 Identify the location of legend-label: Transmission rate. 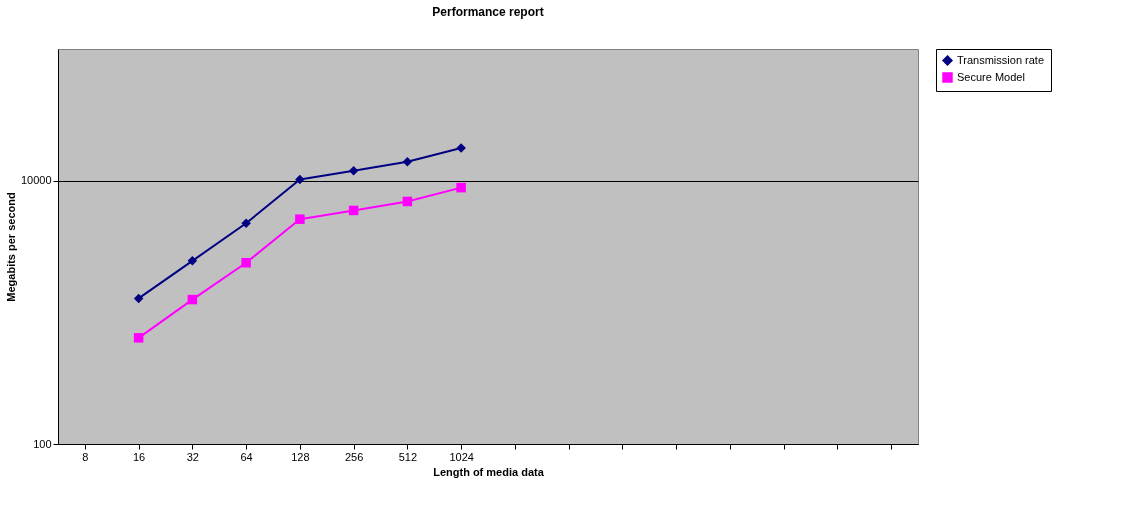
(1001, 59).